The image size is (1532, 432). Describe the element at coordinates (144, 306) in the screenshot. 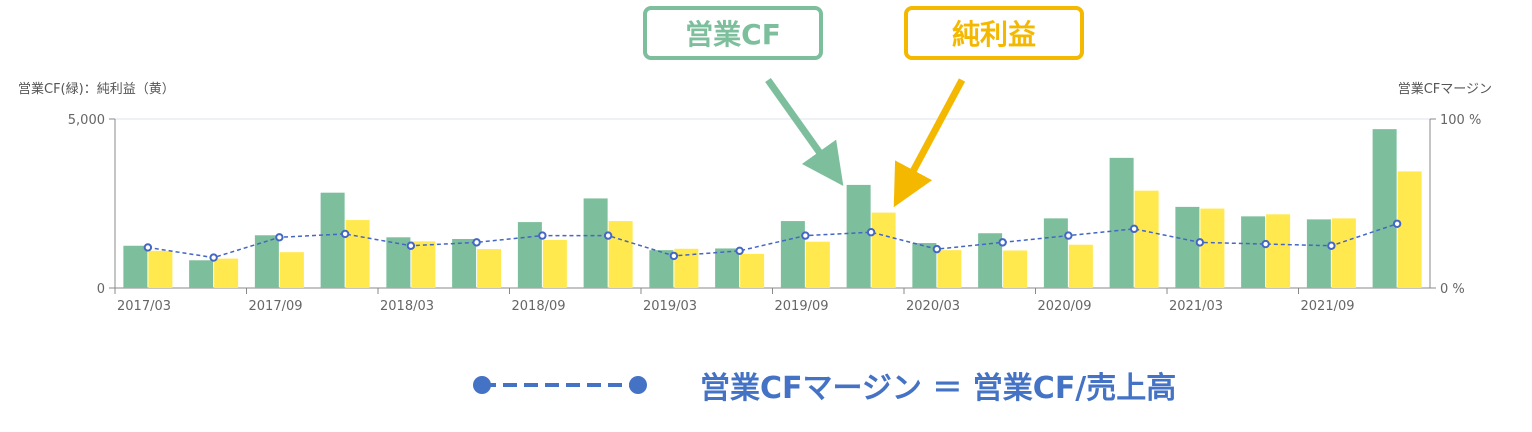

I see `x-tick-label: 2017/03` at that location.